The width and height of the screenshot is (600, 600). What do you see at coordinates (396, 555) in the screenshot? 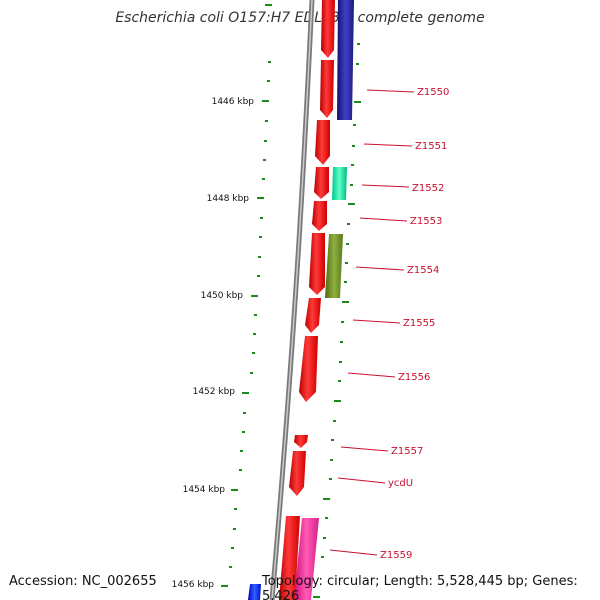
I see `gene-label: Z1559` at bounding box center [396, 555].